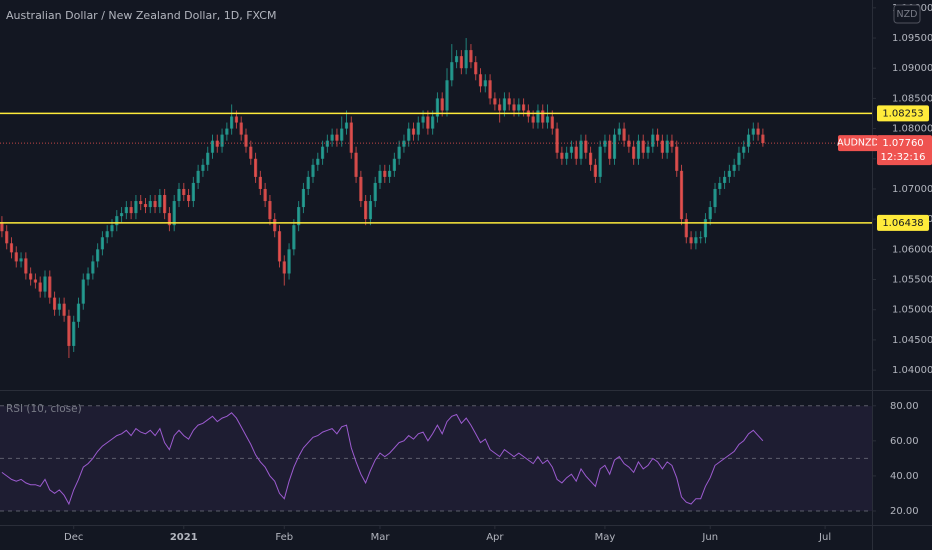 The width and height of the screenshot is (932, 550). What do you see at coordinates (902, 223) in the screenshot?
I see `level-label: 1.06438` at bounding box center [902, 223].